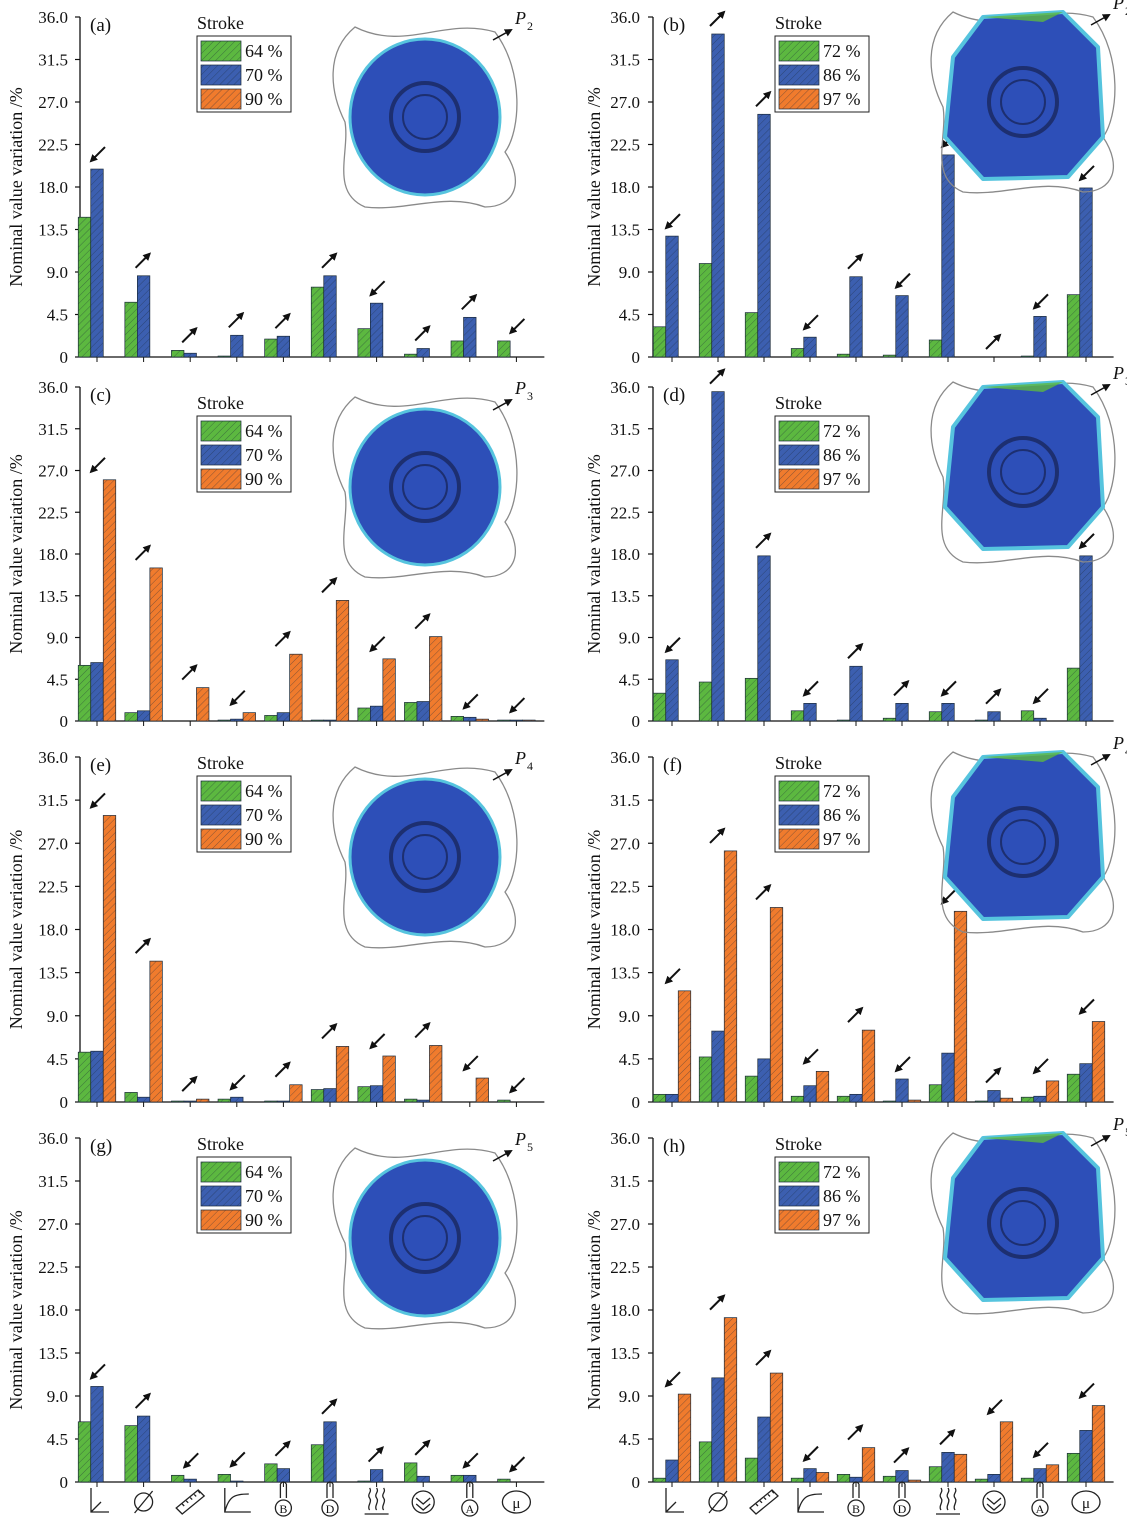 This screenshot has width=1127, height=1524. What do you see at coordinates (594, 929) in the screenshot?
I see `y-axis-label: Nominal value variation /%` at bounding box center [594, 929].